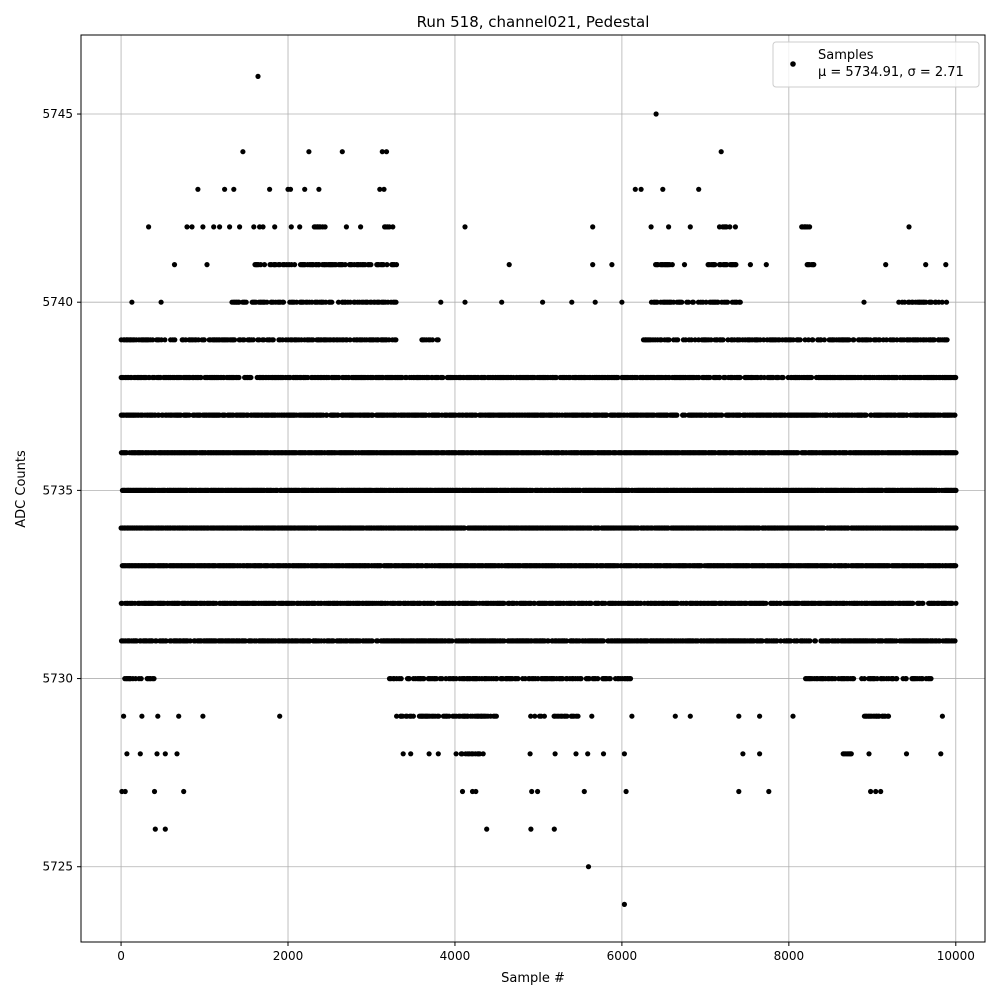  Describe the element at coordinates (533, 22) in the screenshot. I see `chart-title: Run 518, channel021, Pedestal` at that location.